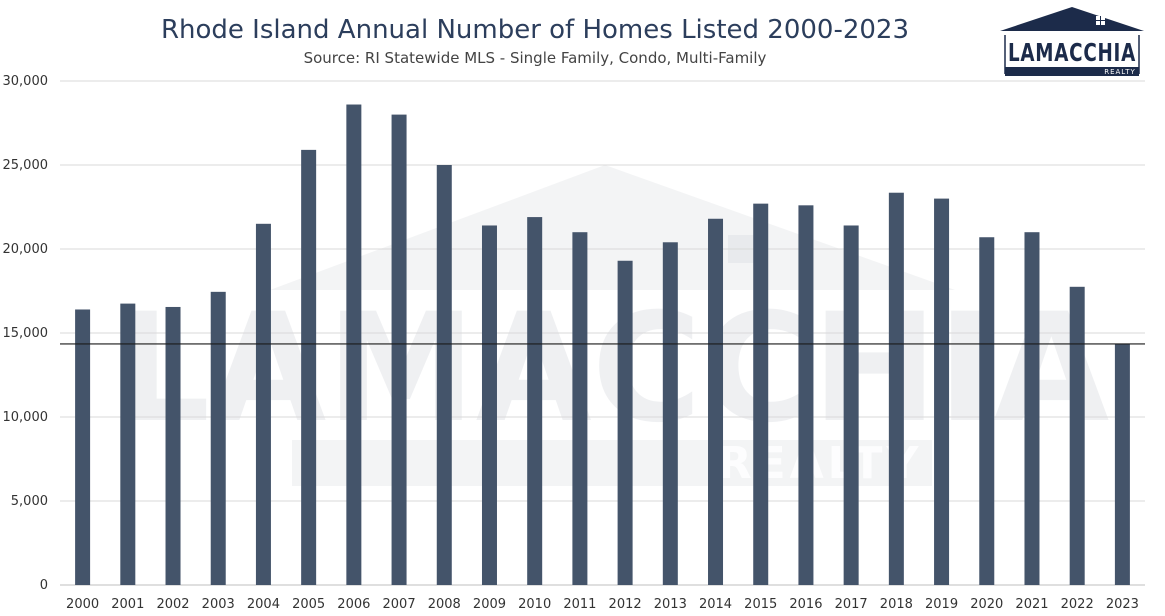 The width and height of the screenshot is (1165, 616). Describe the element at coordinates (308, 604) in the screenshot. I see `x-tick-label: 2005` at that location.